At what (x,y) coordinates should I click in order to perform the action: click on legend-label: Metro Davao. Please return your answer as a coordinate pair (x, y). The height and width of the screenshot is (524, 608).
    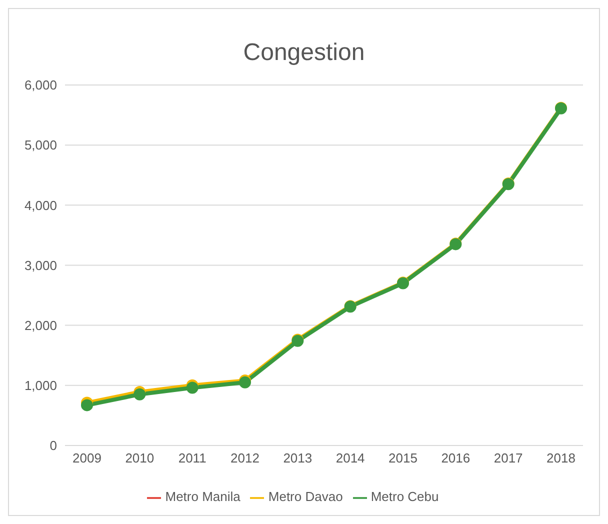
    Looking at the image, I should click on (305, 496).